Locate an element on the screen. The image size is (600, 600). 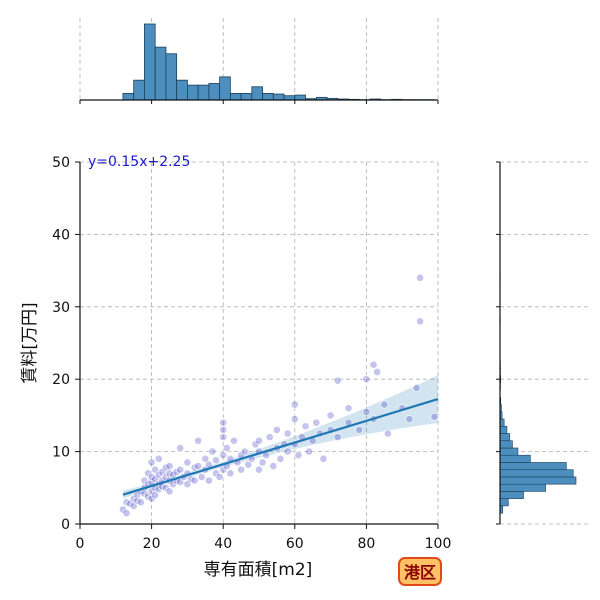
regression-line is located at coordinates (280, 447).